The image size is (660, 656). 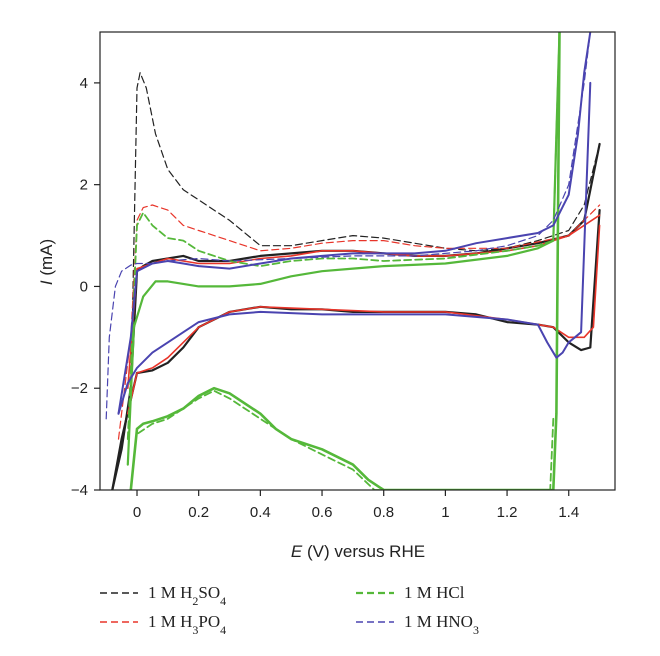 I want to click on legend-label: 1 M HNO3, so click(x=441, y=624).